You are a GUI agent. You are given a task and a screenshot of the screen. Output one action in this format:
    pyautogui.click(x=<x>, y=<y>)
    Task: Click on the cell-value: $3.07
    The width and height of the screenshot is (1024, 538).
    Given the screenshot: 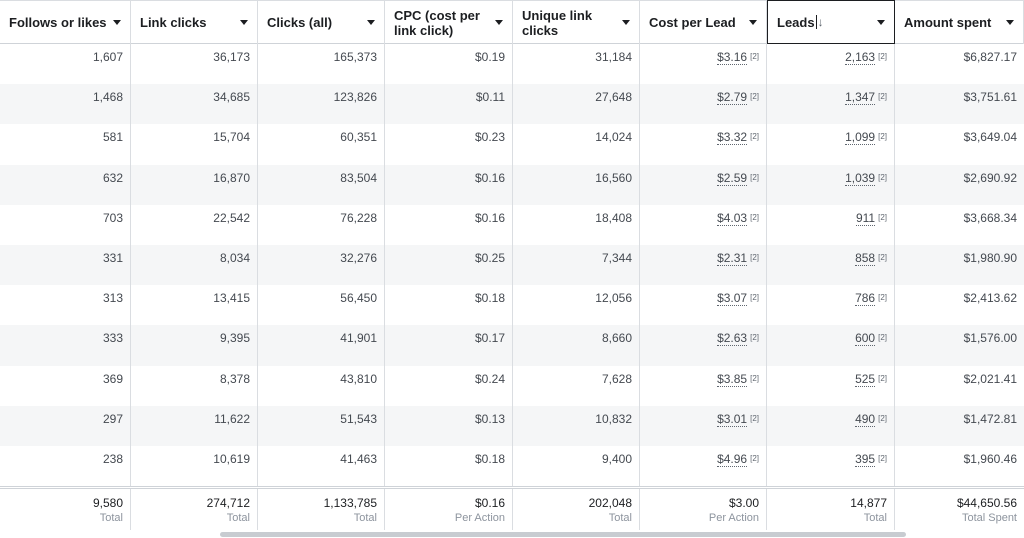 What is the action you would take?
    pyautogui.click(x=732, y=299)
    